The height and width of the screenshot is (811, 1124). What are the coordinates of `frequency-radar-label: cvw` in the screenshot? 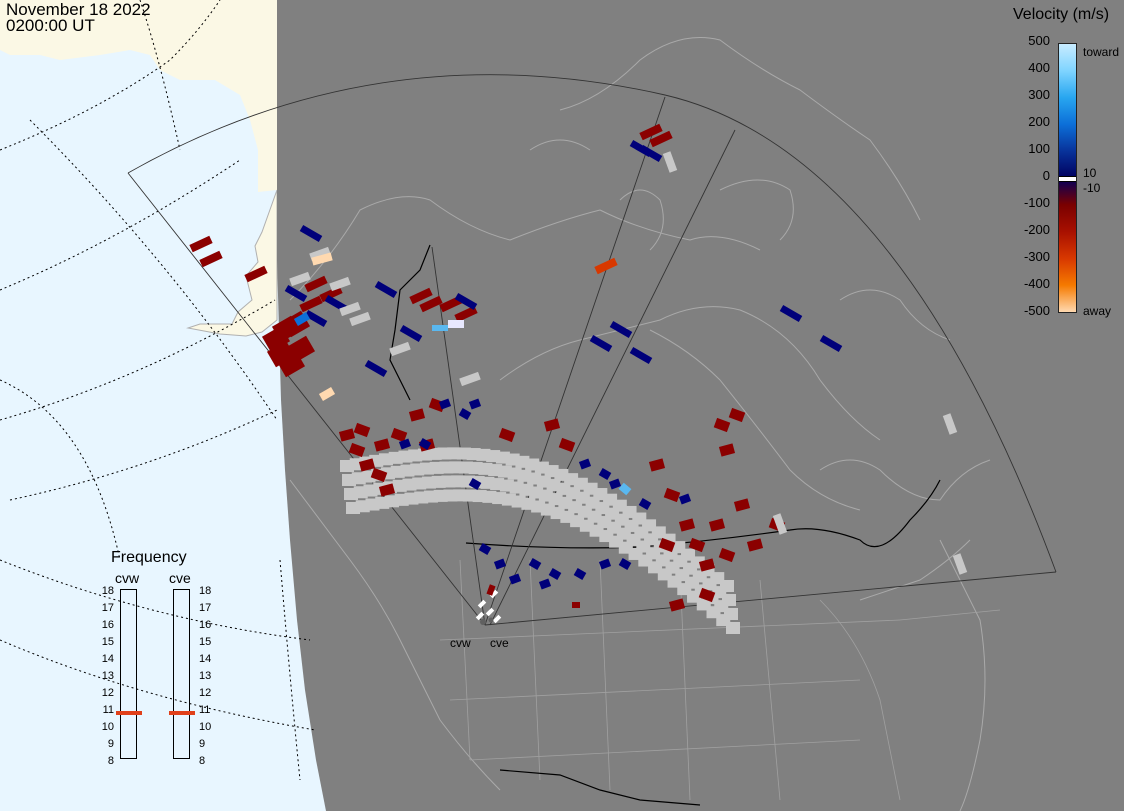 It's located at (127, 578).